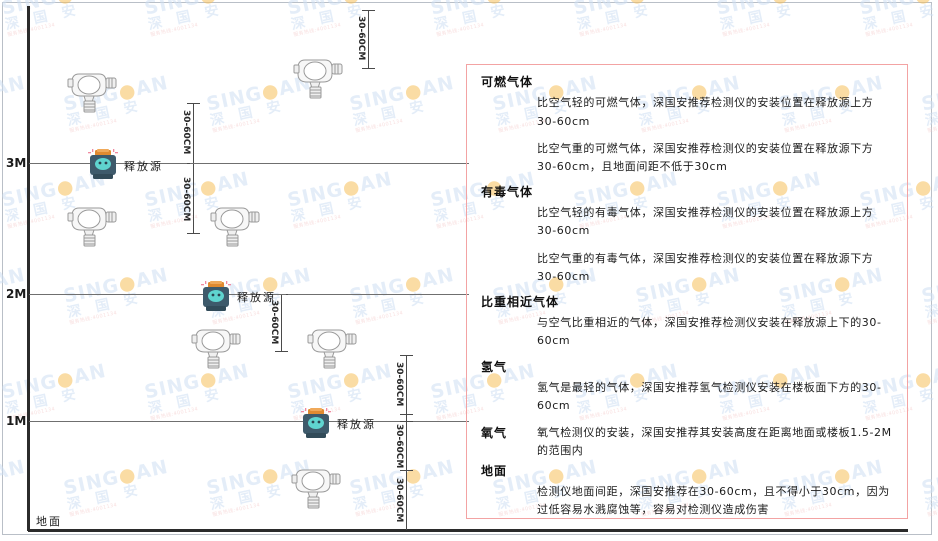  What do you see at coordinates (705, 112) in the screenshot?
I see `guidance-paragraph: 比空气轻的可燃气体，深国安推荐检测仪的安装位置在释放源上方30-60cm` at bounding box center [705, 112].